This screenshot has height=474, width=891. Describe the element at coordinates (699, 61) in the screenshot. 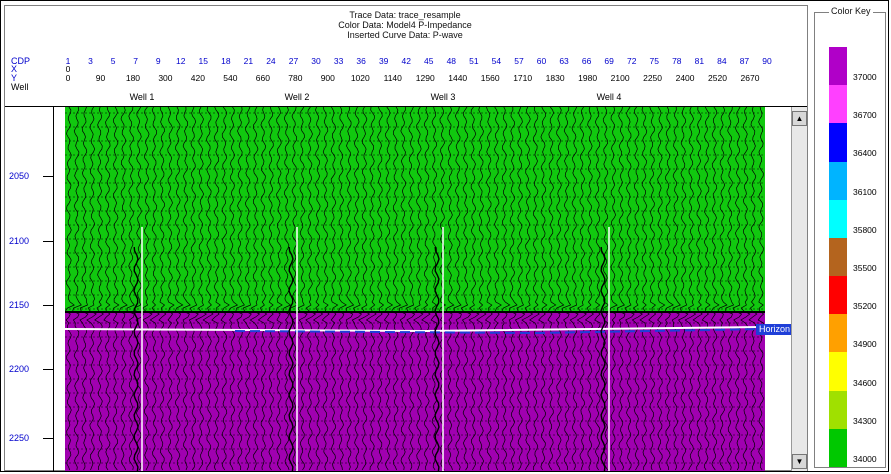

I see `cdp-tick: 81` at that location.